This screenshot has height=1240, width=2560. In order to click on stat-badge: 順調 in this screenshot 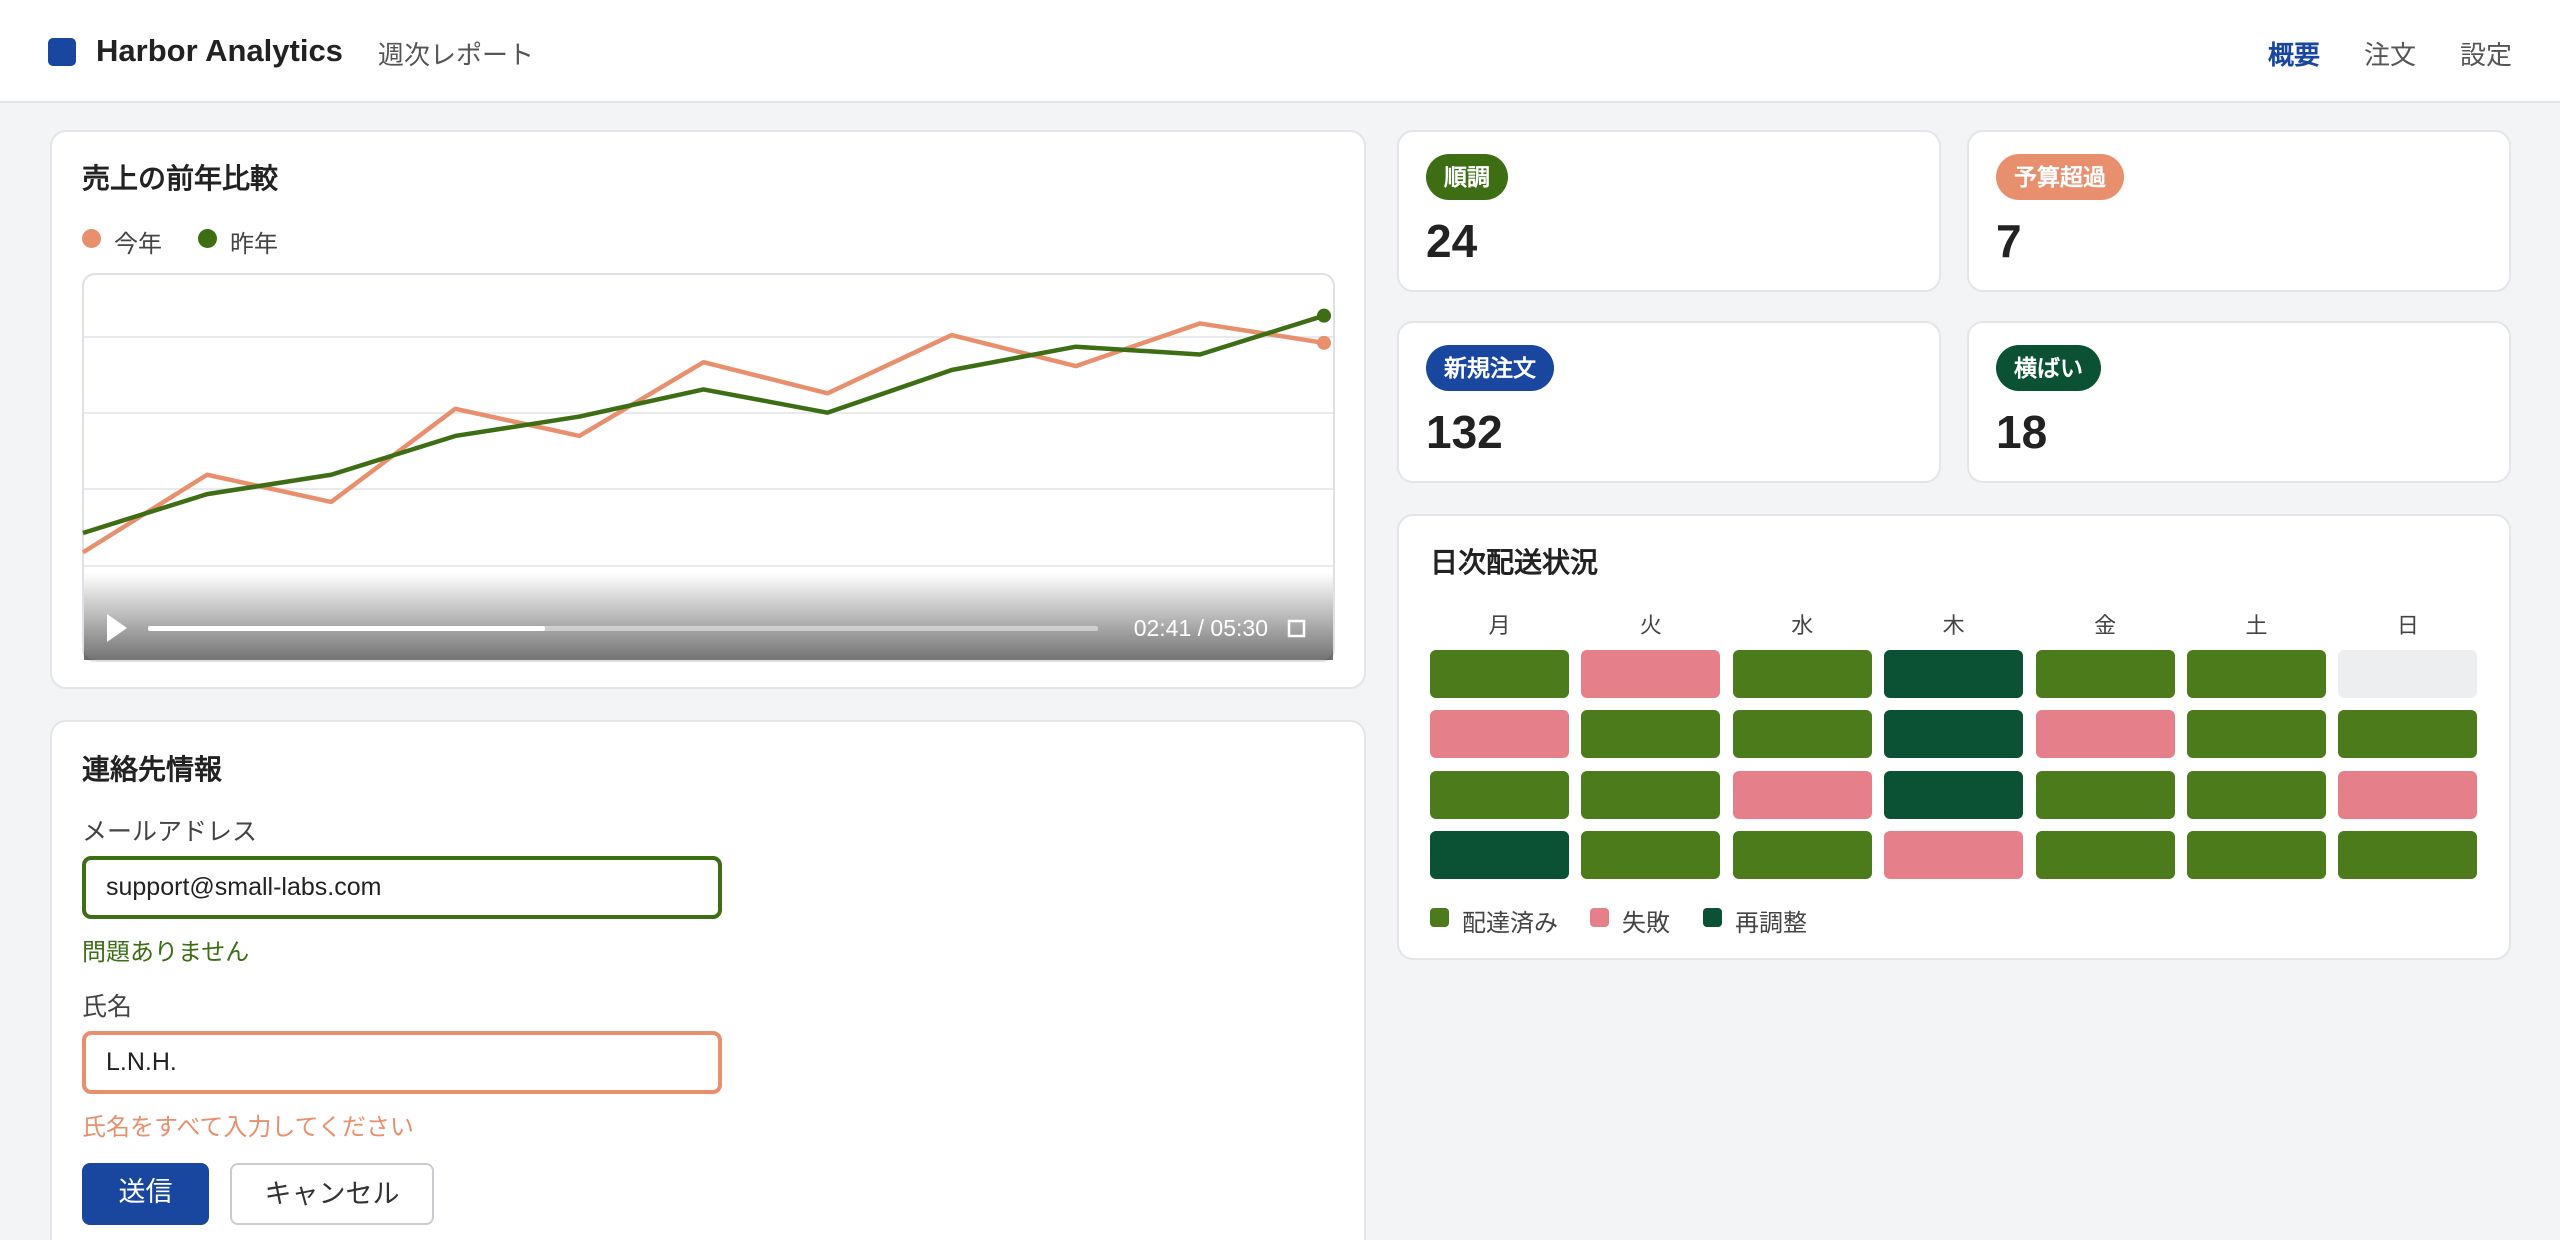, I will do `click(1467, 177)`.